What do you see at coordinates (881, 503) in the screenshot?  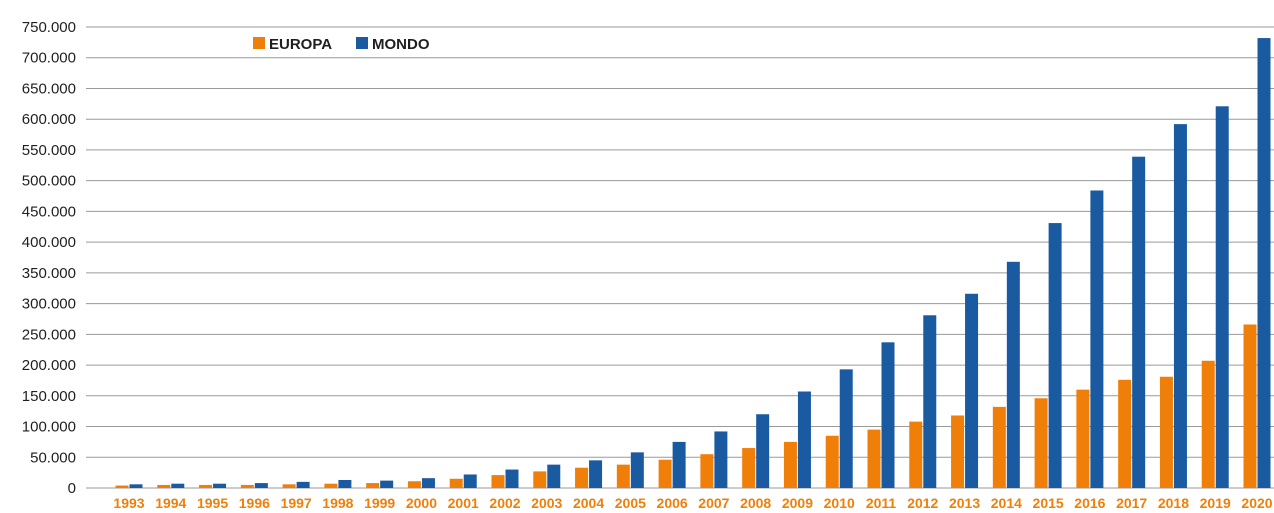 I see `x-tick-label: 2011` at bounding box center [881, 503].